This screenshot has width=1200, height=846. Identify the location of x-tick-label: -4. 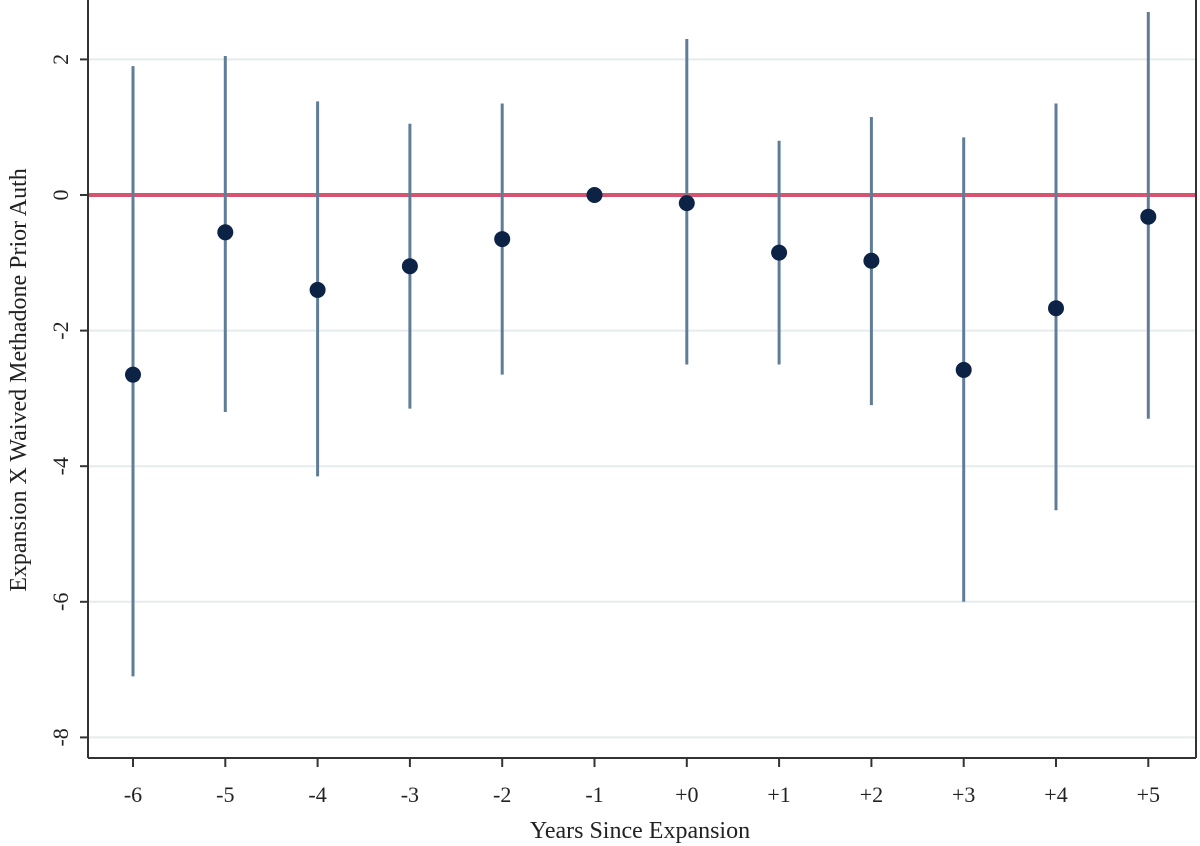
(317, 794).